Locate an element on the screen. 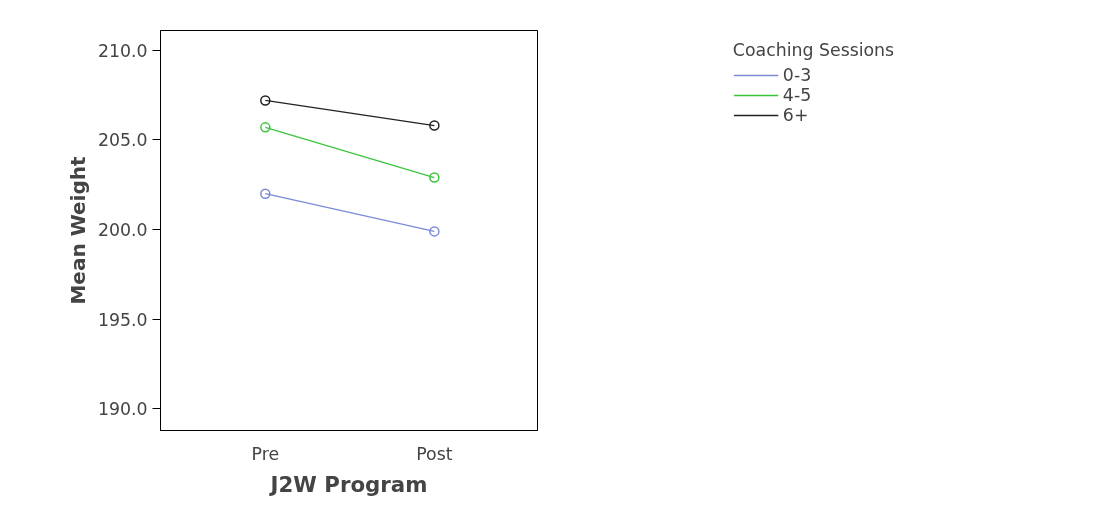  legend-title: Coaching Sessions is located at coordinates (813, 50).